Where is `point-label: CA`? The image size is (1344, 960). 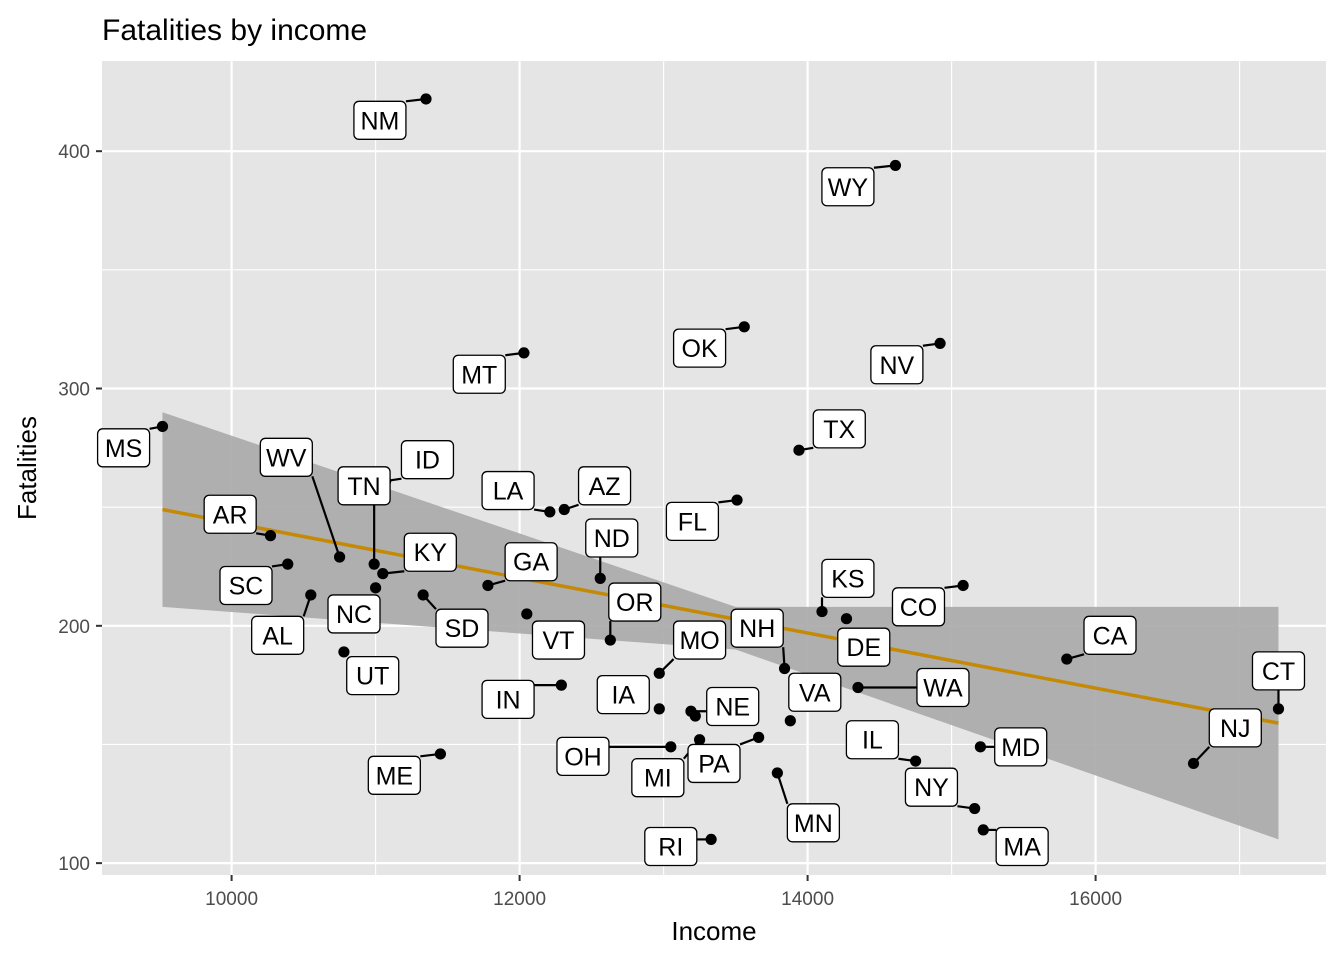
point-label: CA is located at coordinates (1110, 636).